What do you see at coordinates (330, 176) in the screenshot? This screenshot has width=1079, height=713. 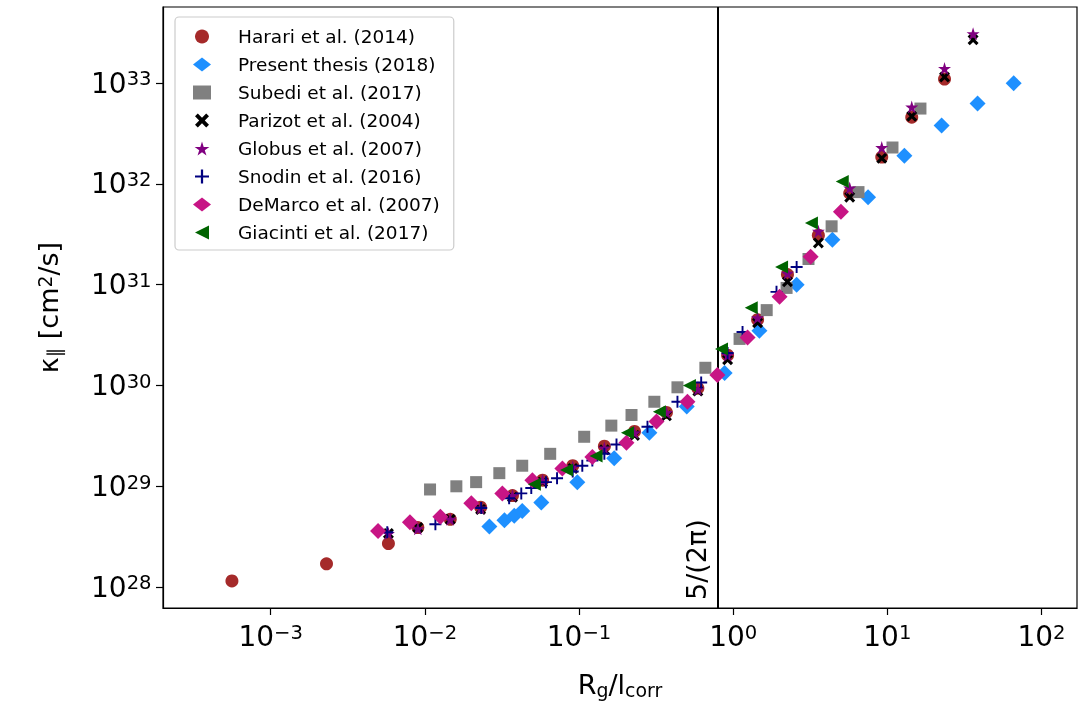 I see `legend-label: Snodin et al. (2016)` at bounding box center [330, 176].